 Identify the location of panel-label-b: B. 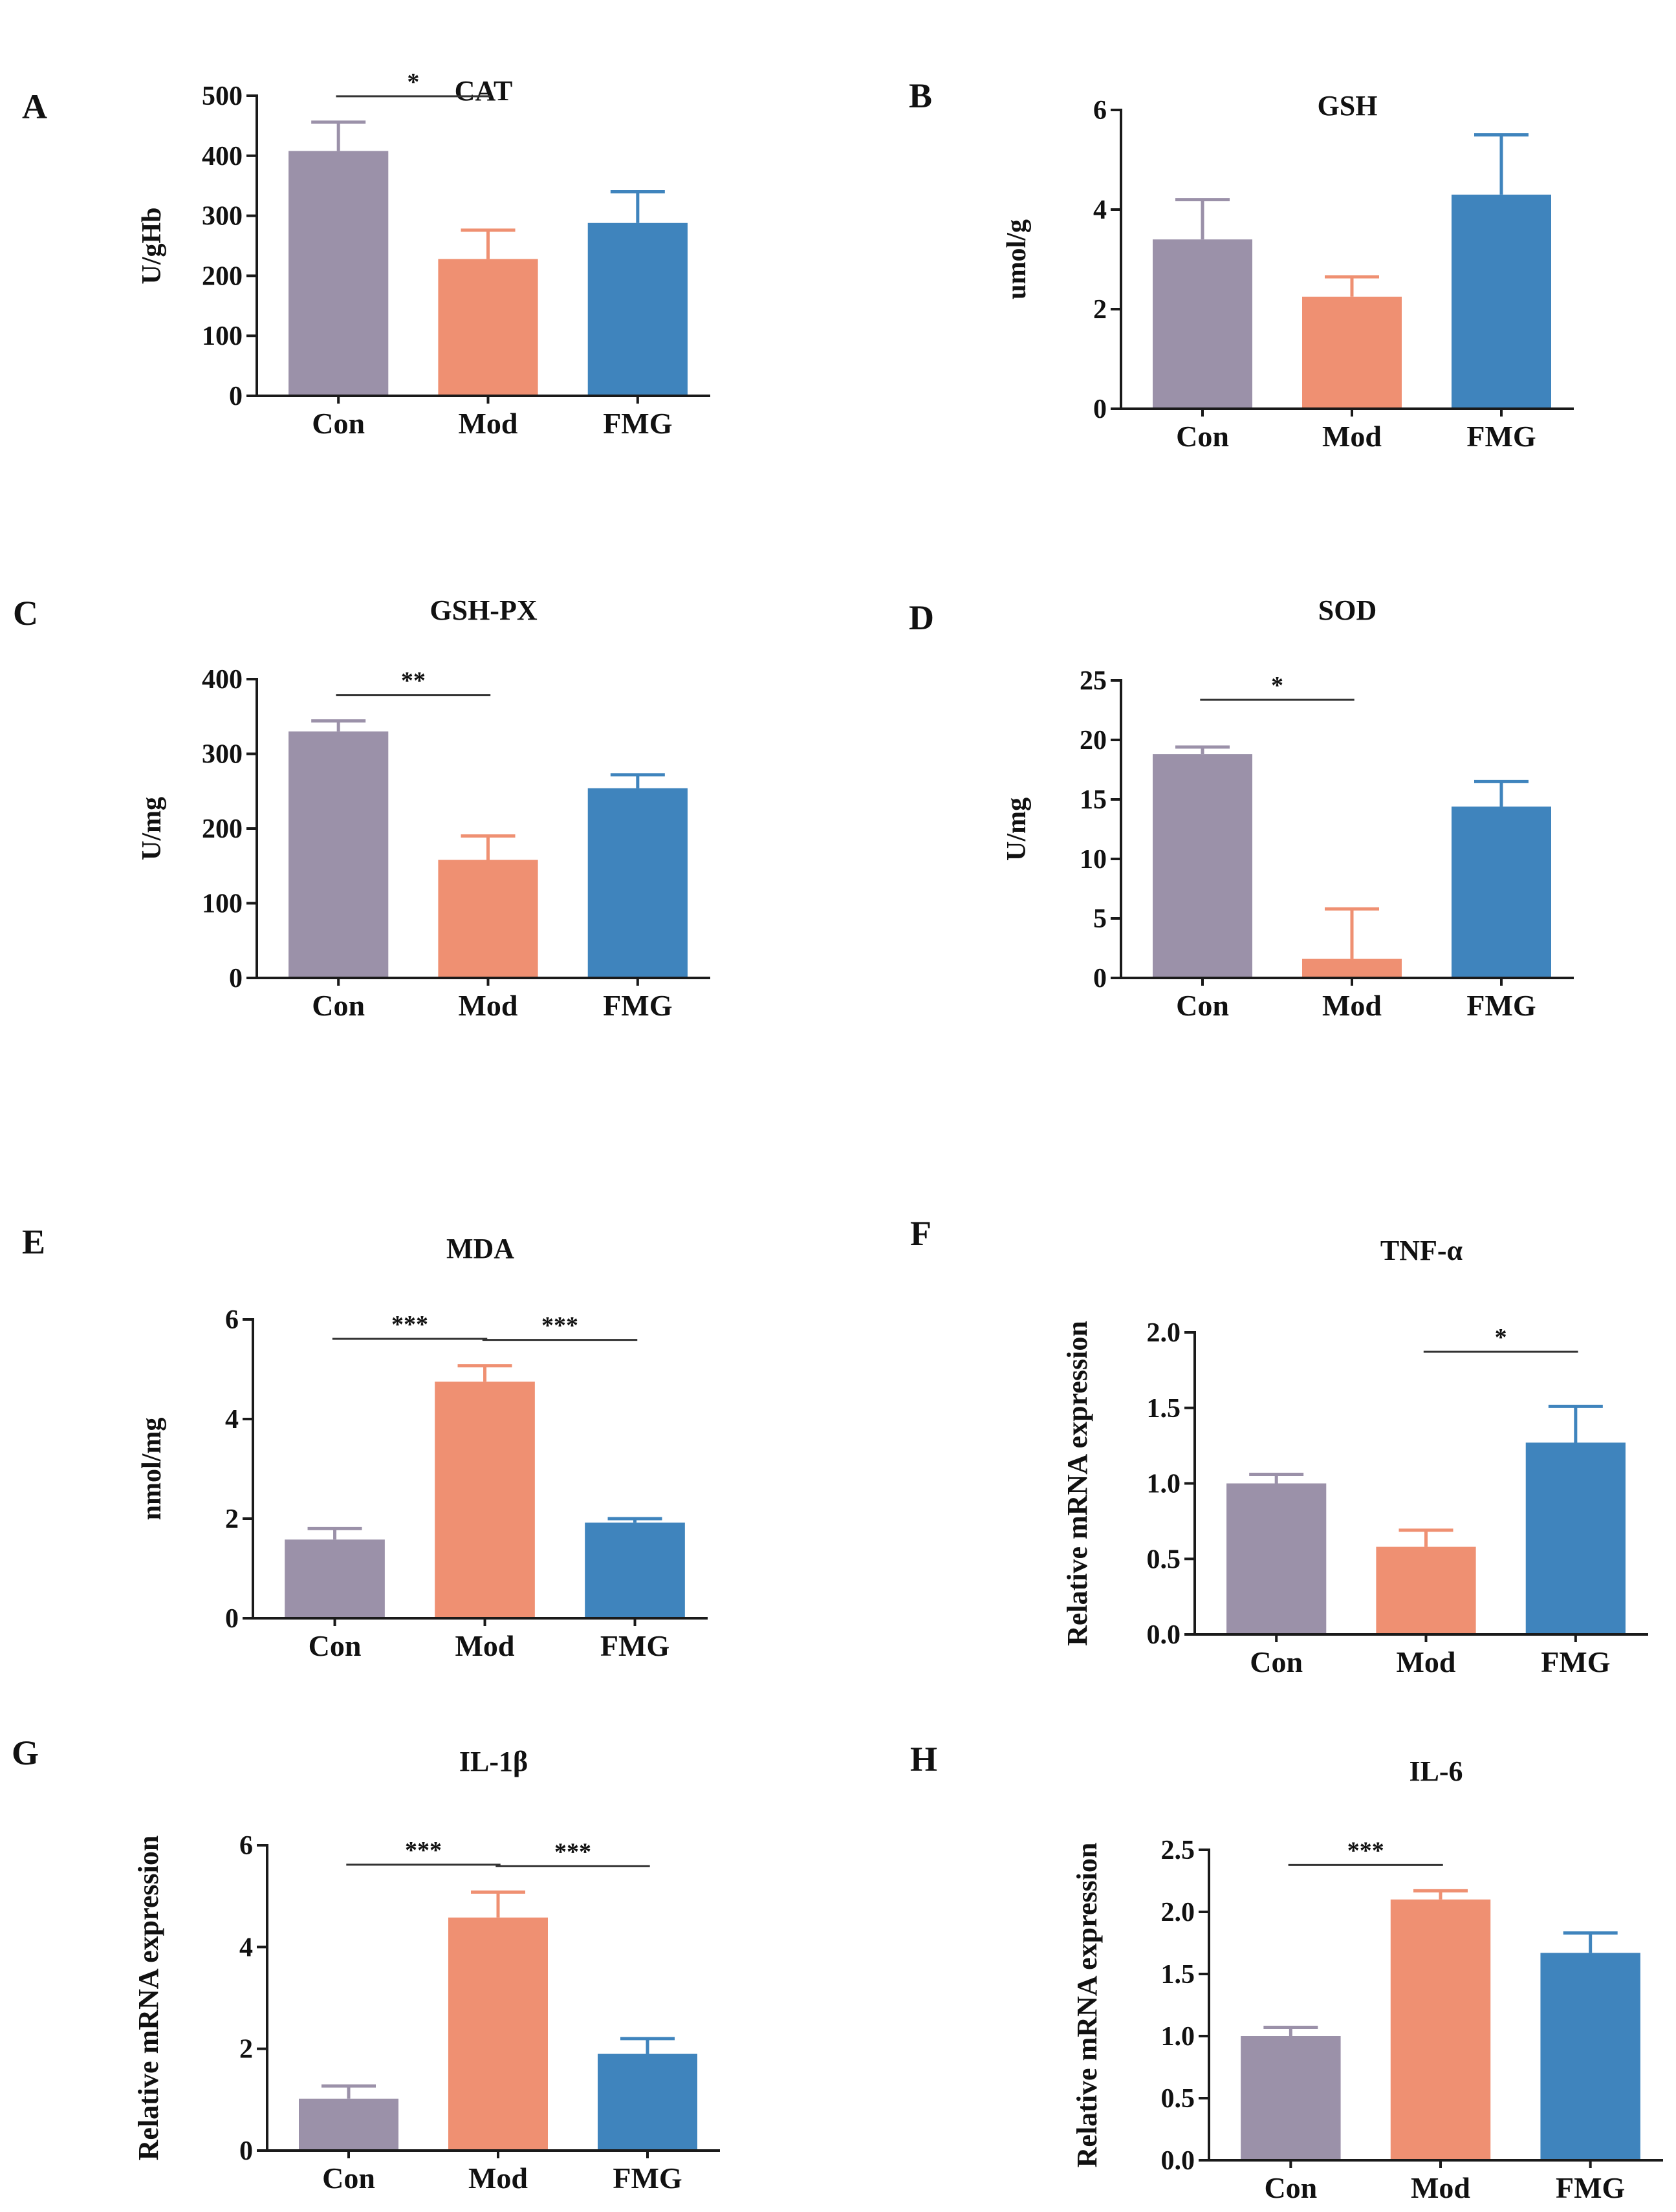
(920, 95).